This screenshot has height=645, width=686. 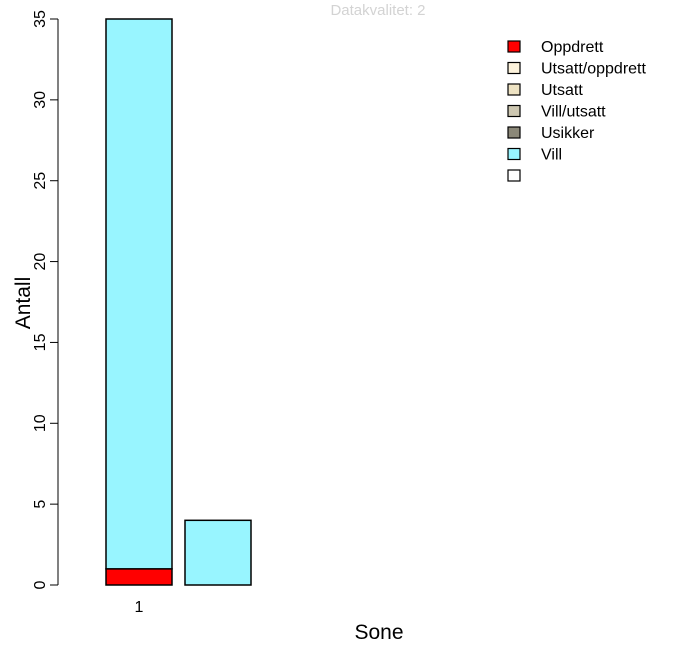 I want to click on legend-label: Vill/utsatt, so click(x=573, y=112).